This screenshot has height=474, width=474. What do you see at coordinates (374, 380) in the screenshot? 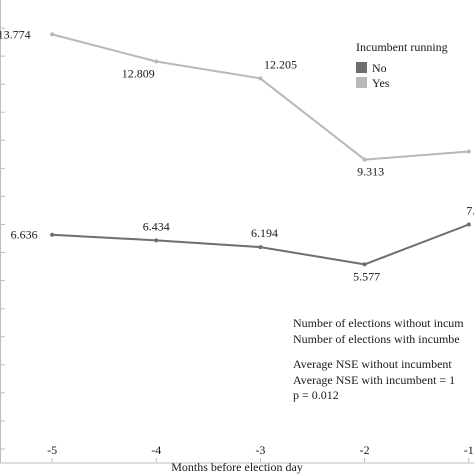
I see `annotation-line: Average NSE with incumbent = 1` at bounding box center [374, 380].